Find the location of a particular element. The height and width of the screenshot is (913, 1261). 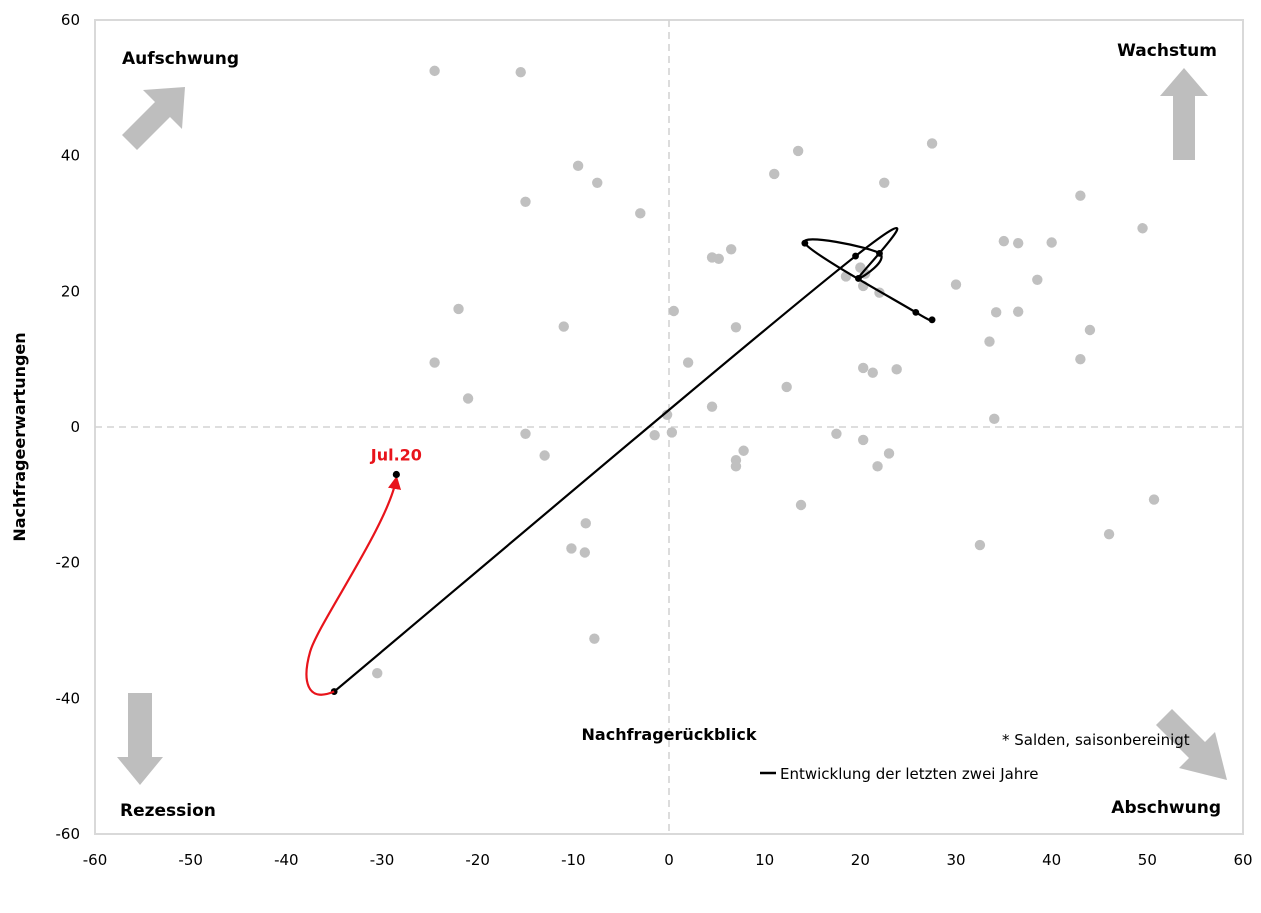

x-tick-label: 60 is located at coordinates (1242, 860).